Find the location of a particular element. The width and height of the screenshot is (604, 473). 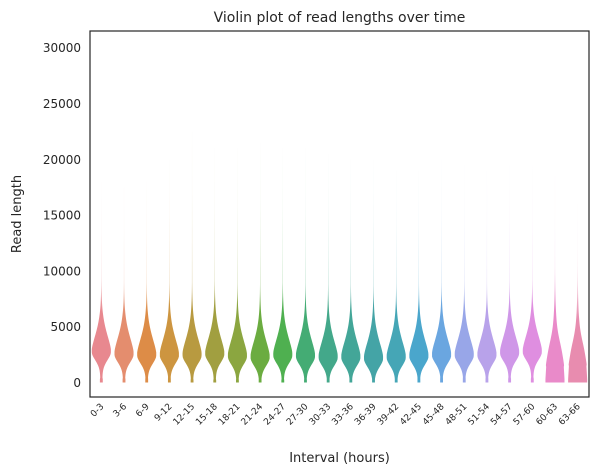

x-tick-label: 6-9 is located at coordinates (143, 411).